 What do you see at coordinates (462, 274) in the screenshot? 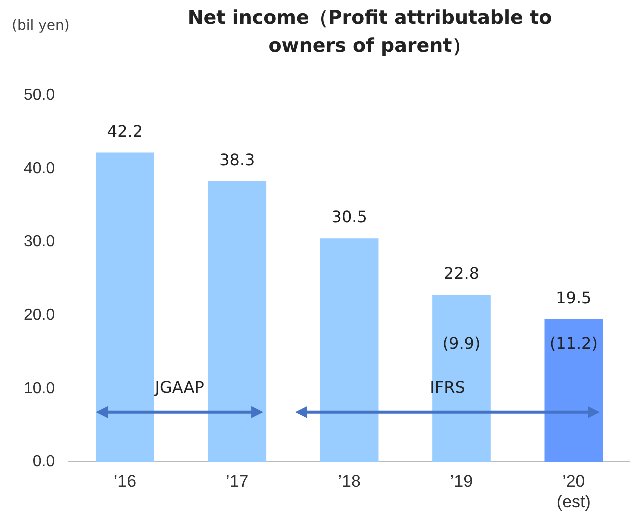
I see `data-label: 22.8` at bounding box center [462, 274].